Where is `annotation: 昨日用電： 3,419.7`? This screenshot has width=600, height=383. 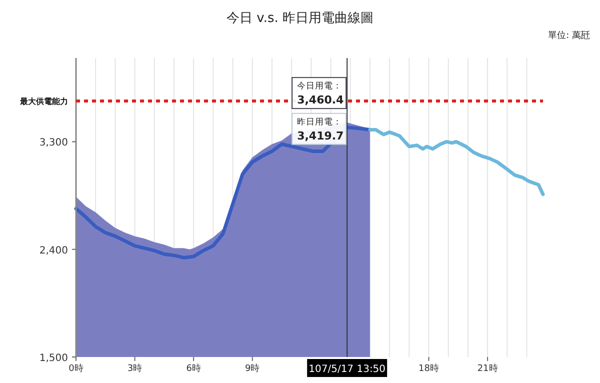 annotation: 昨日用電： 3,419.7 is located at coordinates (320, 129).